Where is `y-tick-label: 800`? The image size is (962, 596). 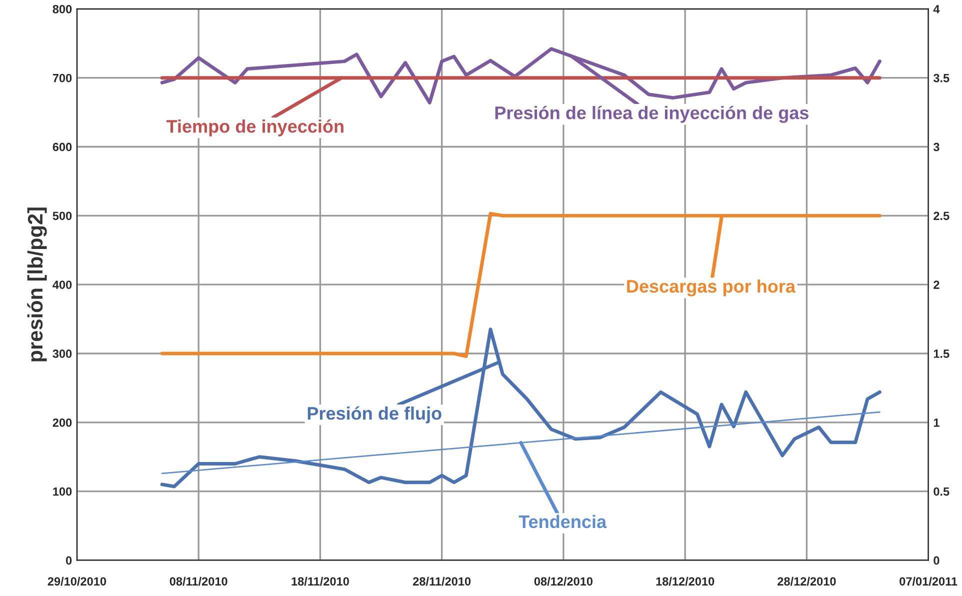 y-tick-label: 800 is located at coordinates (62, 9).